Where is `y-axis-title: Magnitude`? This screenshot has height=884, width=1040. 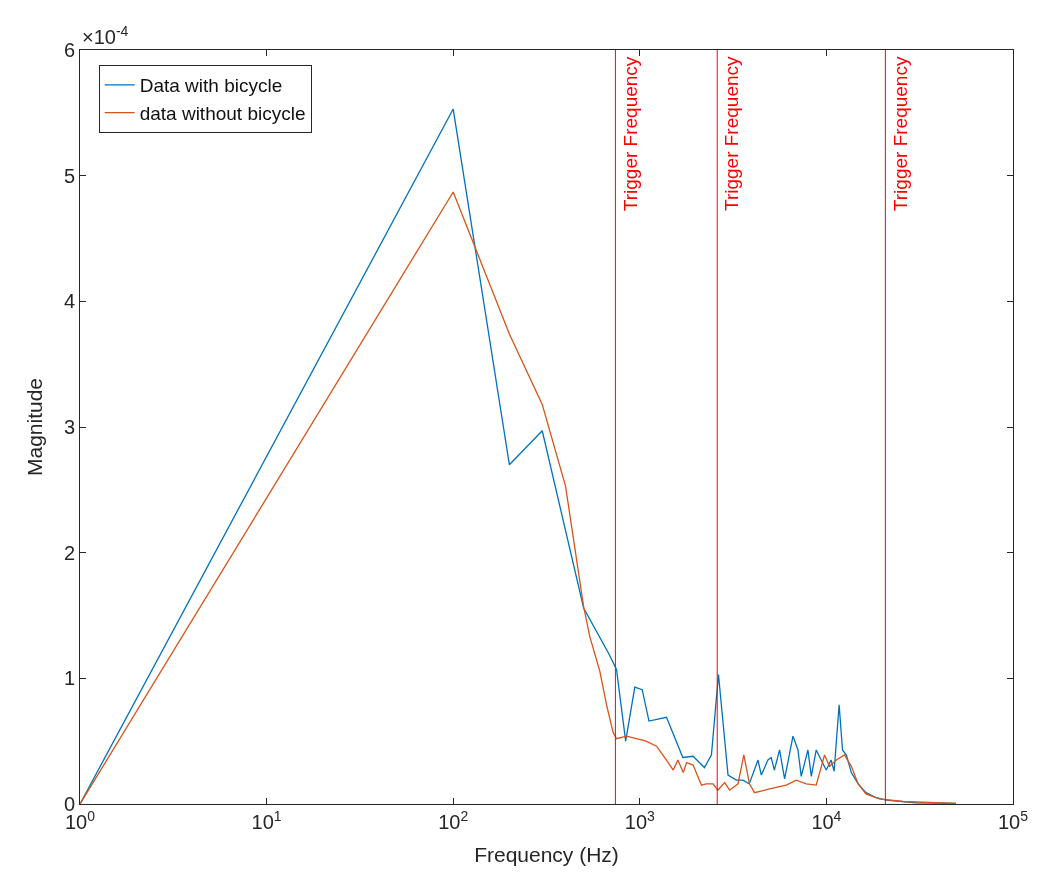
y-axis-title: Magnitude is located at coordinates (35, 427).